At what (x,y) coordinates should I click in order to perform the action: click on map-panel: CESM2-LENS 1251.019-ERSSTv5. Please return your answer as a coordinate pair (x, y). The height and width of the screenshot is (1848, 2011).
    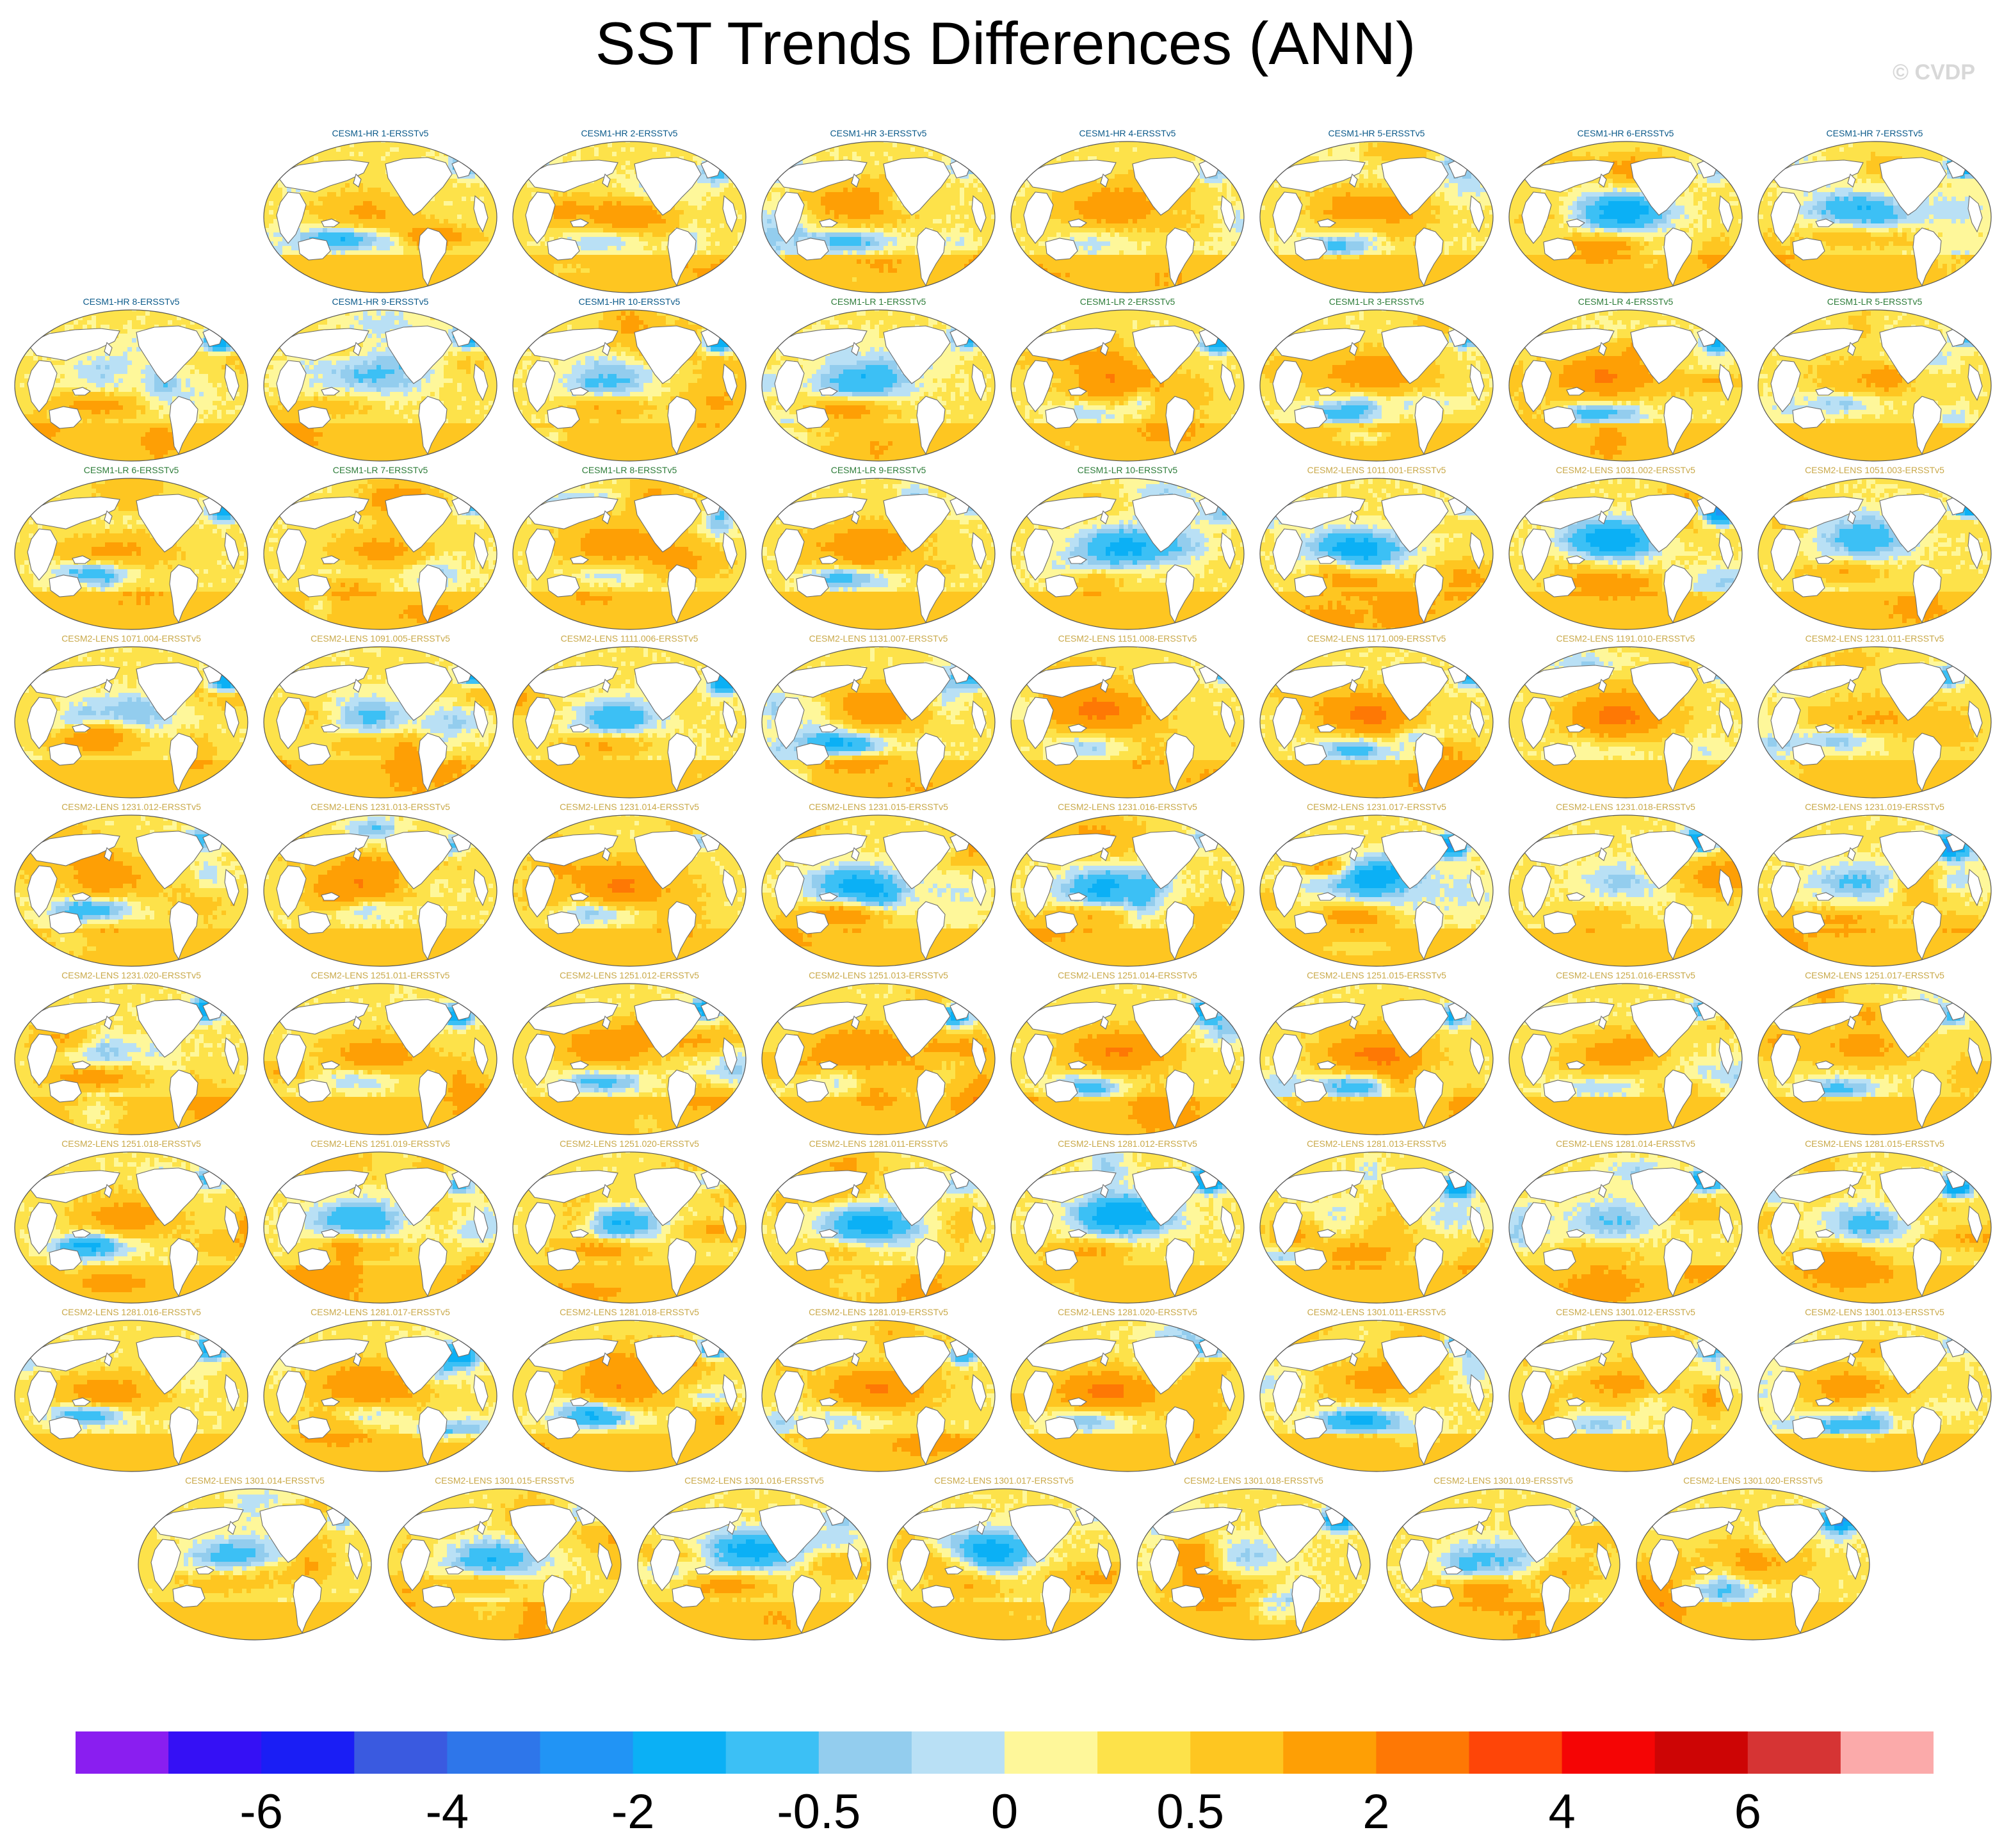
    Looking at the image, I should click on (380, 1223).